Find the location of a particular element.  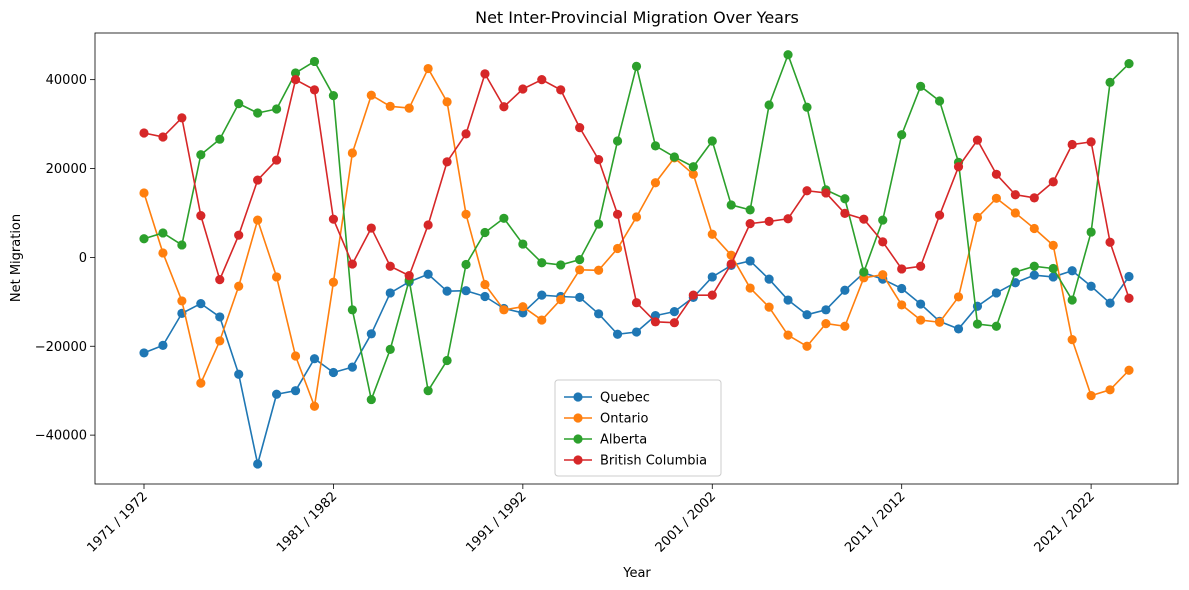

legend-box is located at coordinates (638, 428).